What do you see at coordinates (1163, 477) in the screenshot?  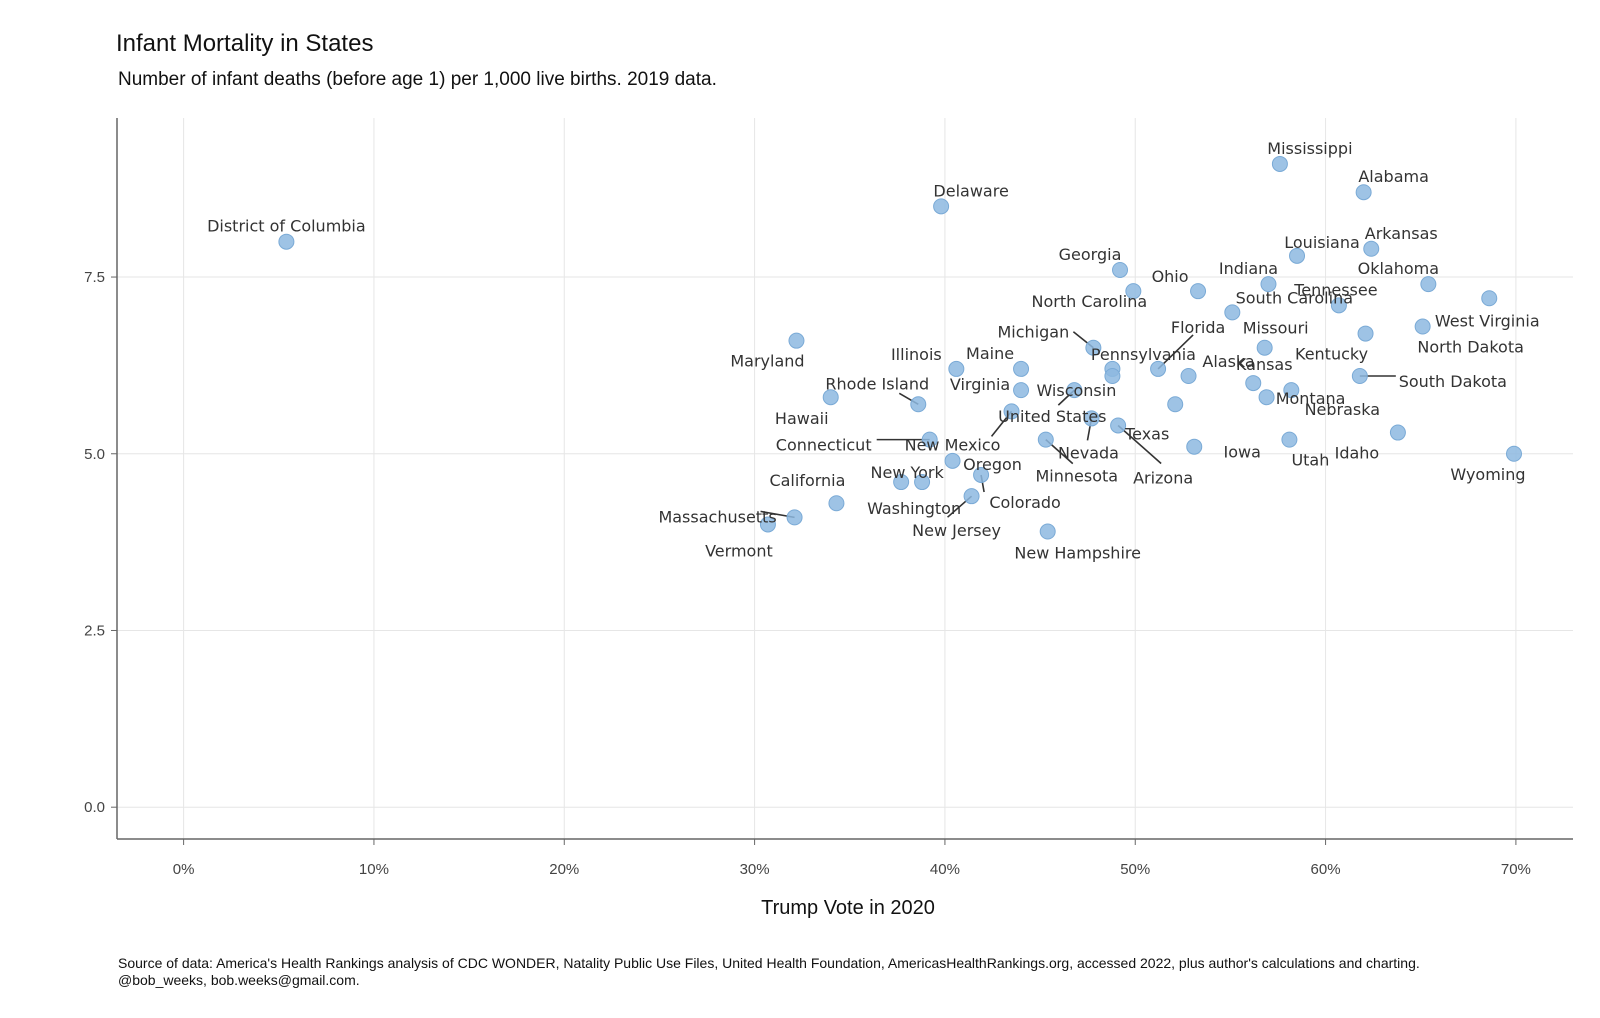 I see `point-label: Arizona` at bounding box center [1163, 477].